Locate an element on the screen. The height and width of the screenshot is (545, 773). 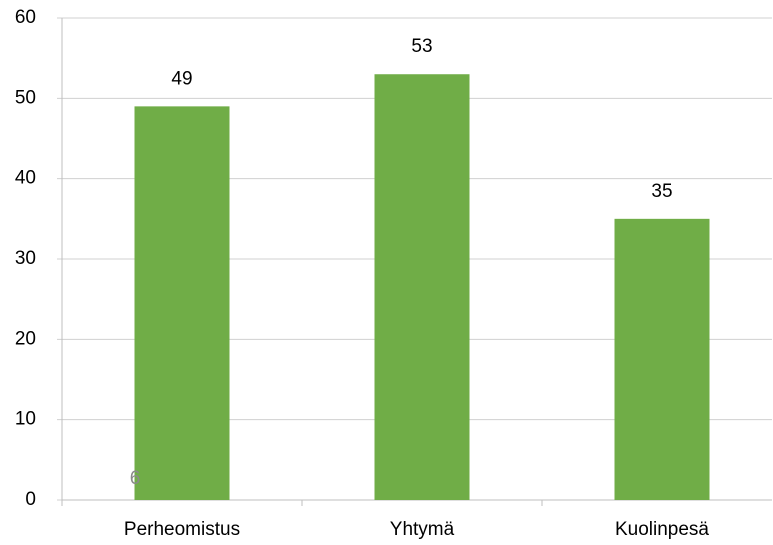
data-label: 53 is located at coordinates (421, 46).